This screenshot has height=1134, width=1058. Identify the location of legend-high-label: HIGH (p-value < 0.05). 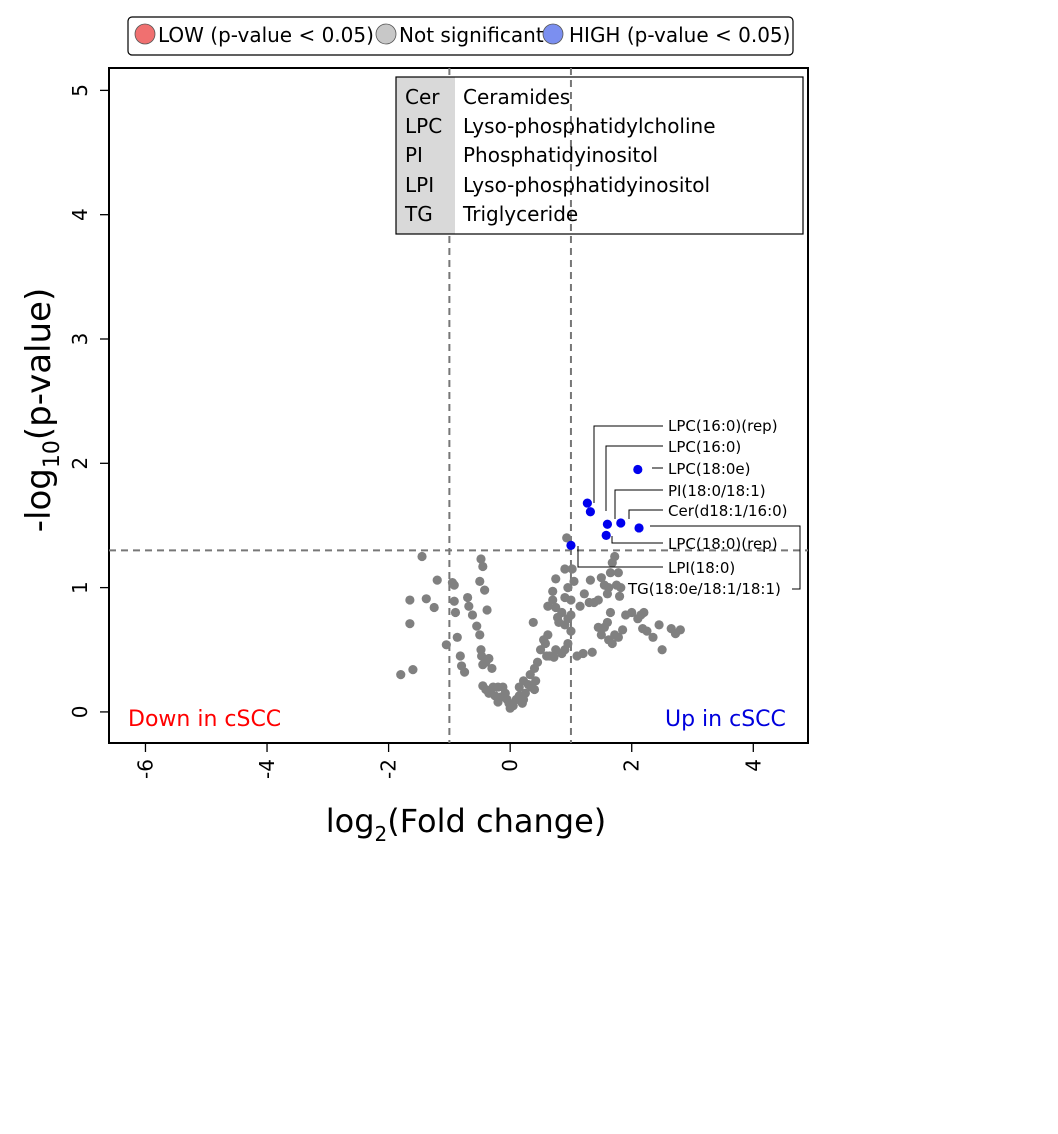
(679, 35).